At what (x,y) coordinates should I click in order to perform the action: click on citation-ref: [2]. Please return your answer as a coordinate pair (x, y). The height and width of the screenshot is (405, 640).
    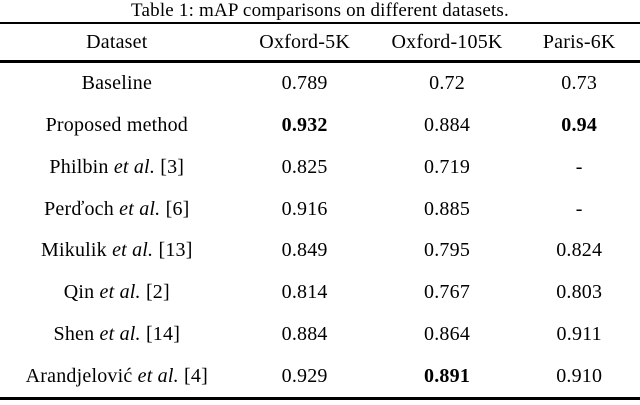
    Looking at the image, I should click on (157, 292).